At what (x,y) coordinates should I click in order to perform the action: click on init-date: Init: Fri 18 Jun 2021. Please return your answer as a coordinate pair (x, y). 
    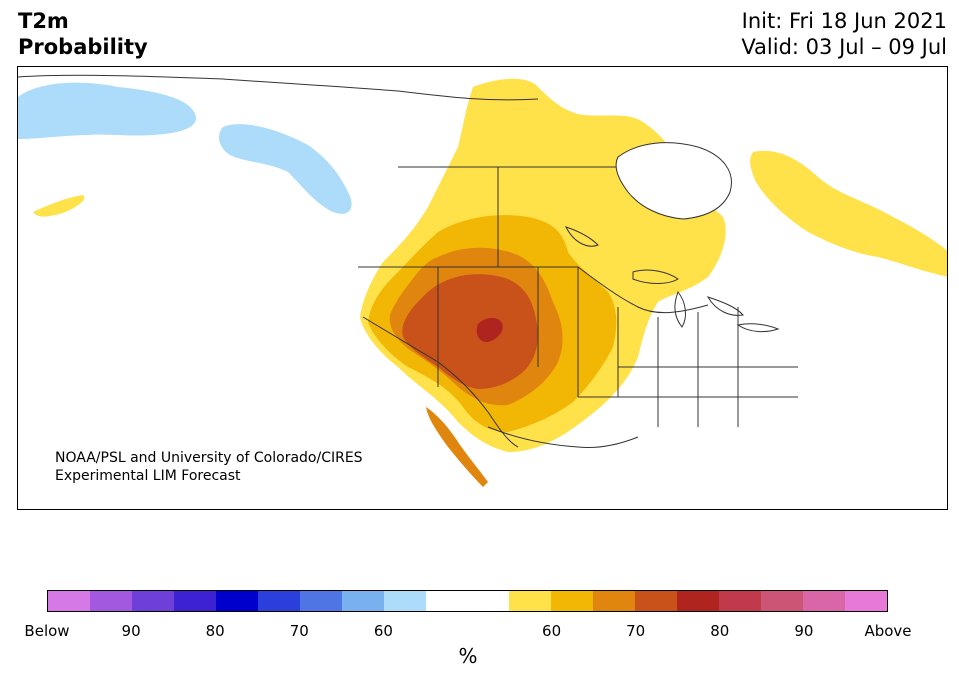
    Looking at the image, I should click on (844, 21).